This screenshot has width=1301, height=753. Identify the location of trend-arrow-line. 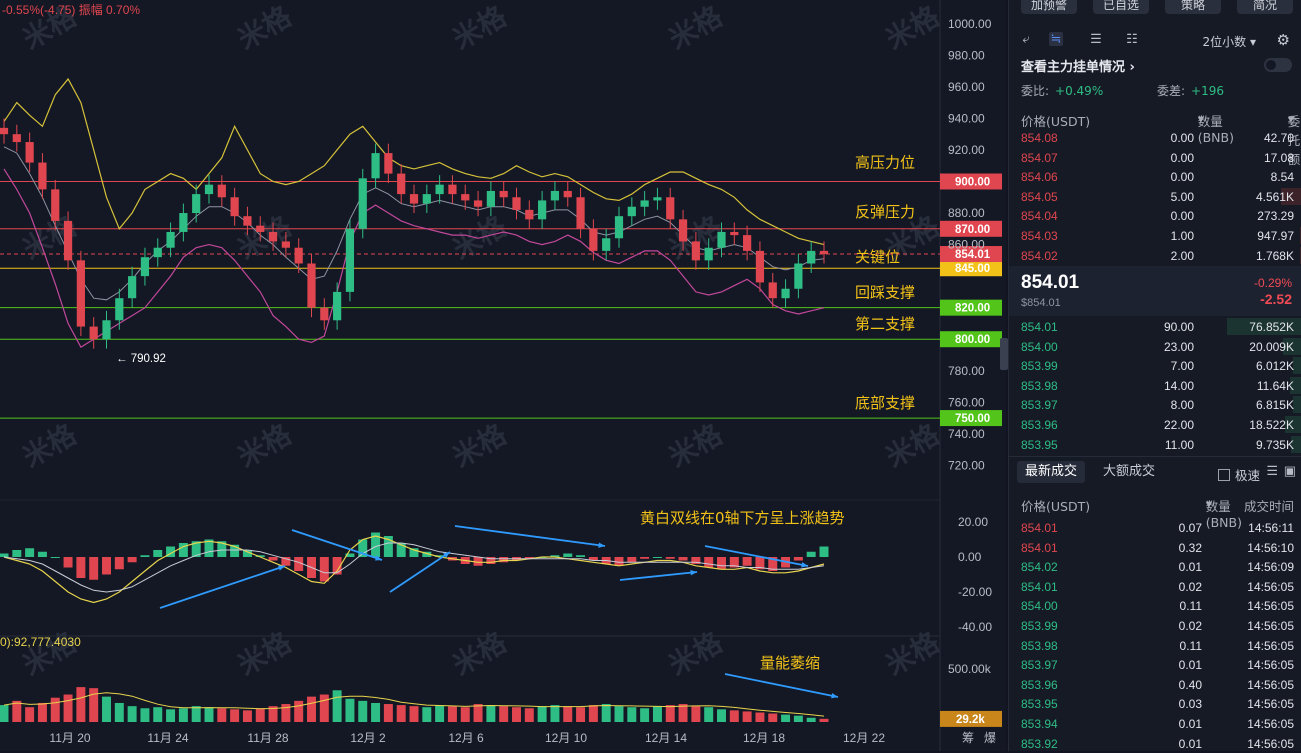
(756, 556).